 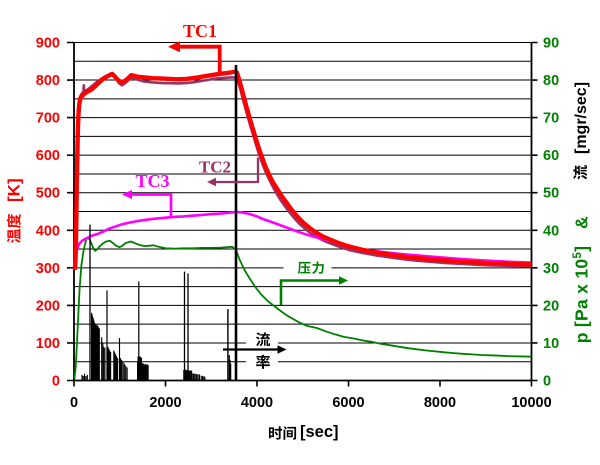 What do you see at coordinates (48, 269) in the screenshot?
I see `svg-text: 300` at bounding box center [48, 269].